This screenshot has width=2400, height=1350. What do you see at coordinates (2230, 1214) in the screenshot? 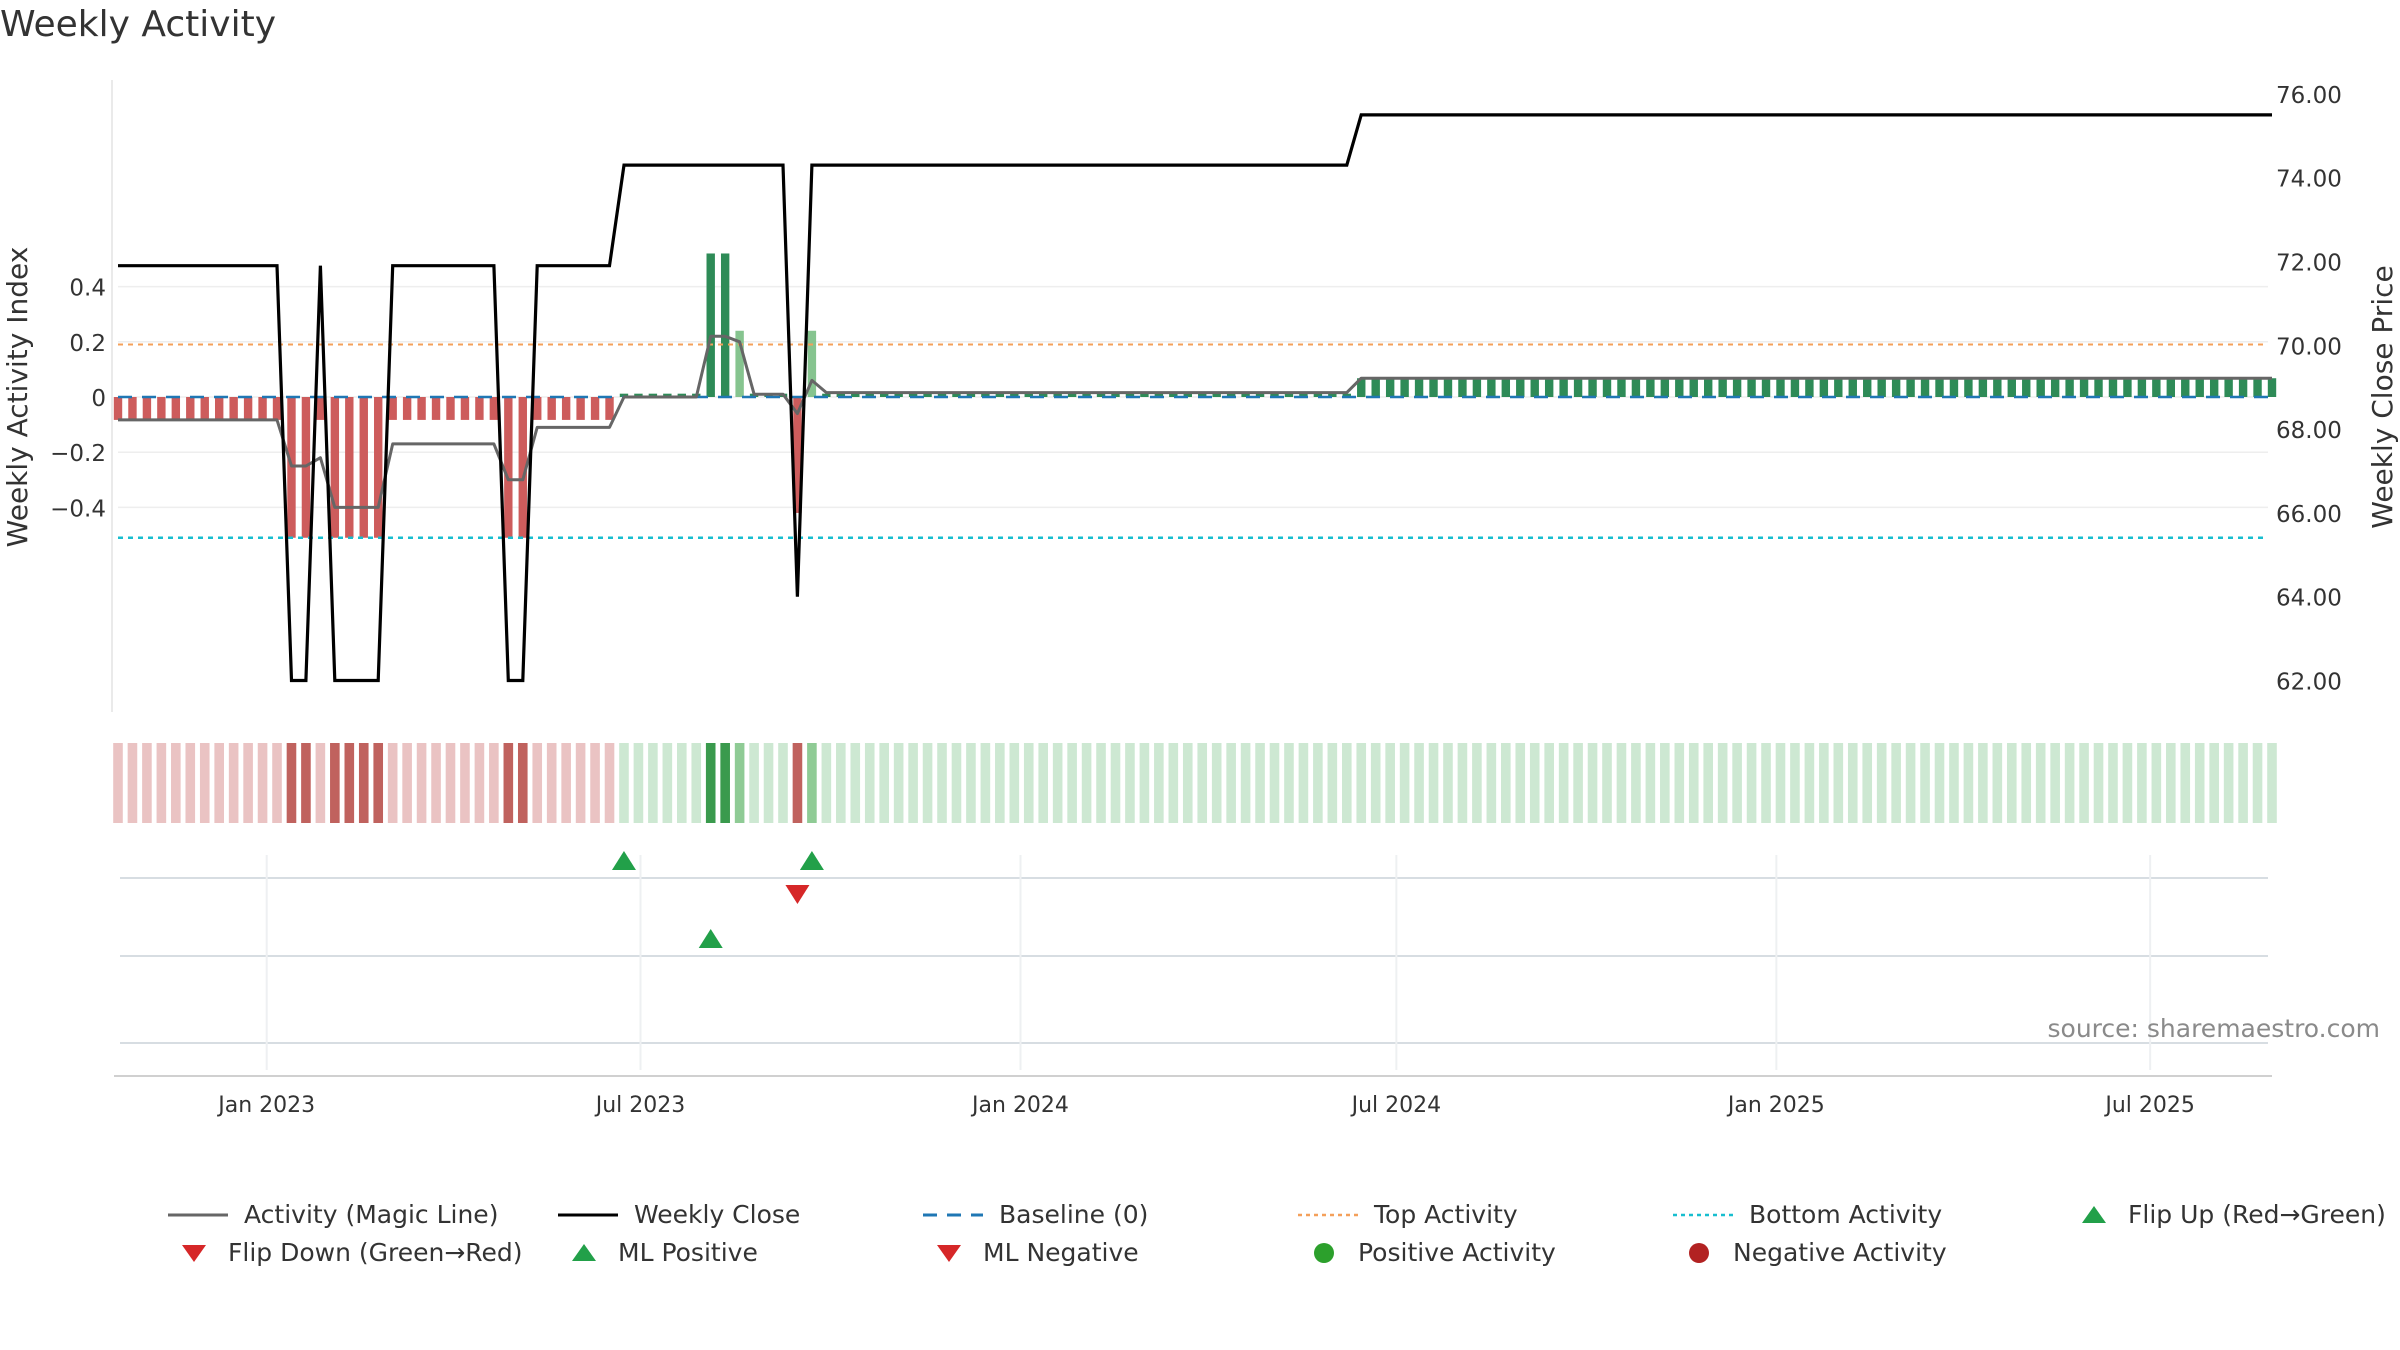
I see `legend-item: Flip Up (Red→Green)` at bounding box center [2230, 1214].